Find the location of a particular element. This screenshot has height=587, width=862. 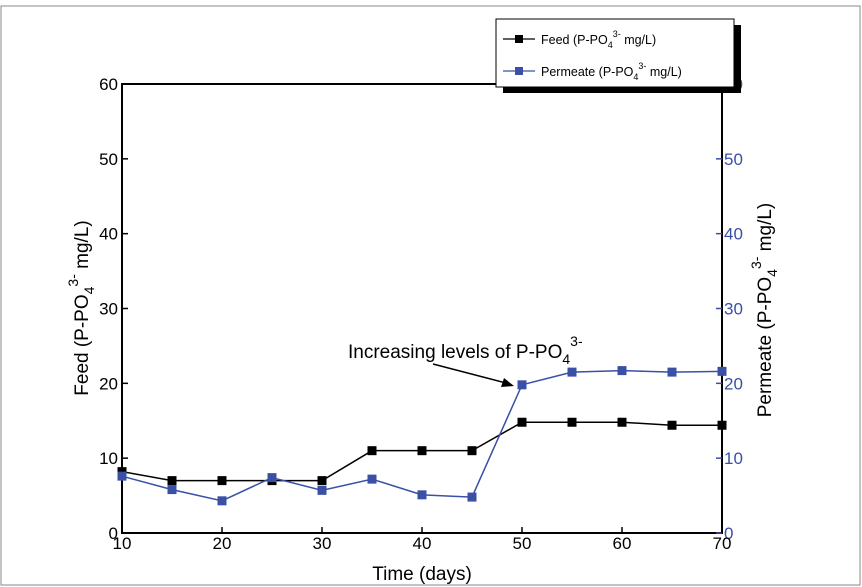

x-tick-label: 20 is located at coordinates (222, 543).